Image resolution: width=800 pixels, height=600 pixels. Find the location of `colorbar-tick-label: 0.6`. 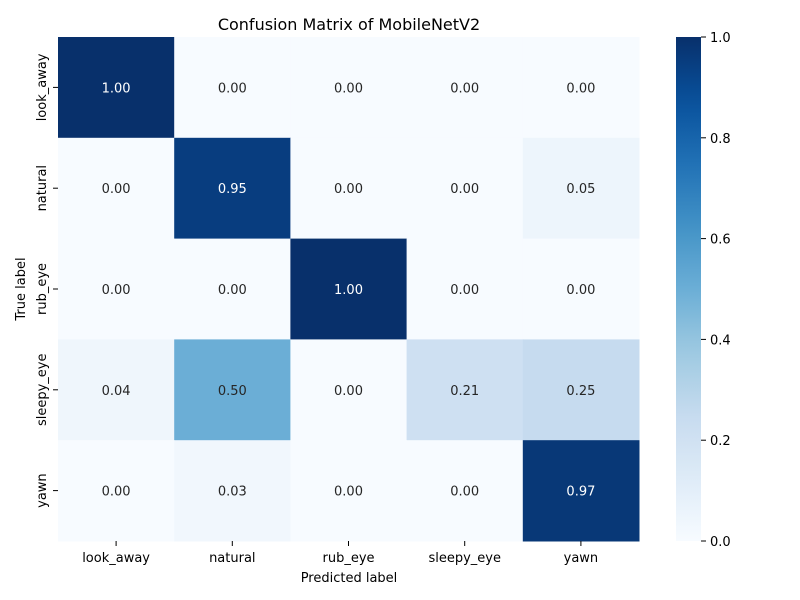

colorbar-tick-label: 0.6 is located at coordinates (720, 240).